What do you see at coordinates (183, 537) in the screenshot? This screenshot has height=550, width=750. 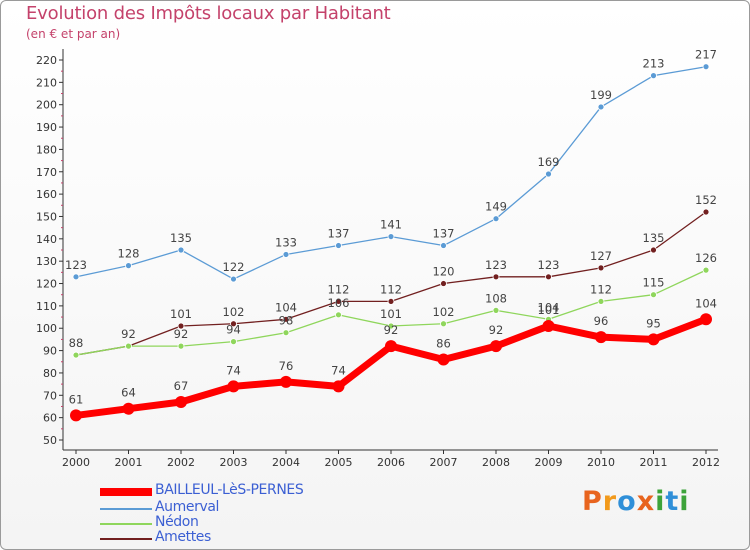 I see `legend-label: Amettes` at bounding box center [183, 537].